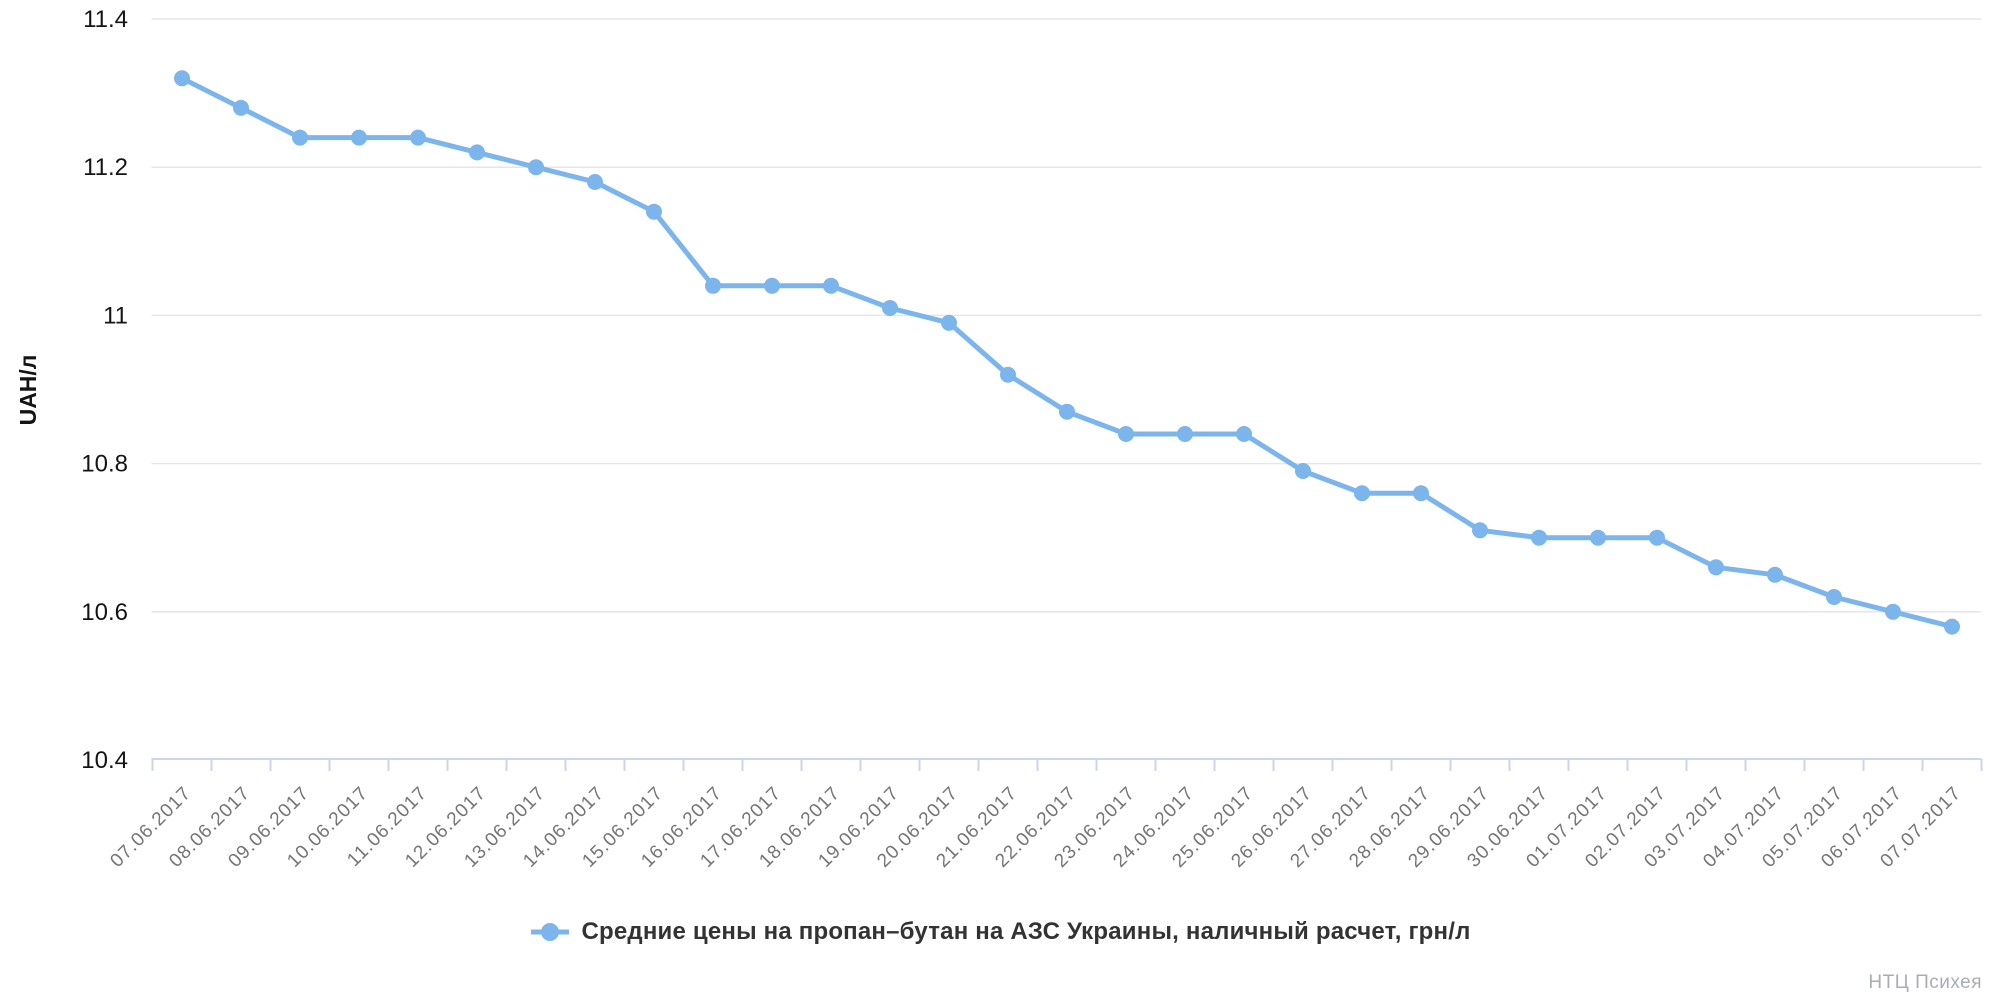  What do you see at coordinates (104, 612) in the screenshot?
I see `y-axis-tick-label: 10.6` at bounding box center [104, 612].